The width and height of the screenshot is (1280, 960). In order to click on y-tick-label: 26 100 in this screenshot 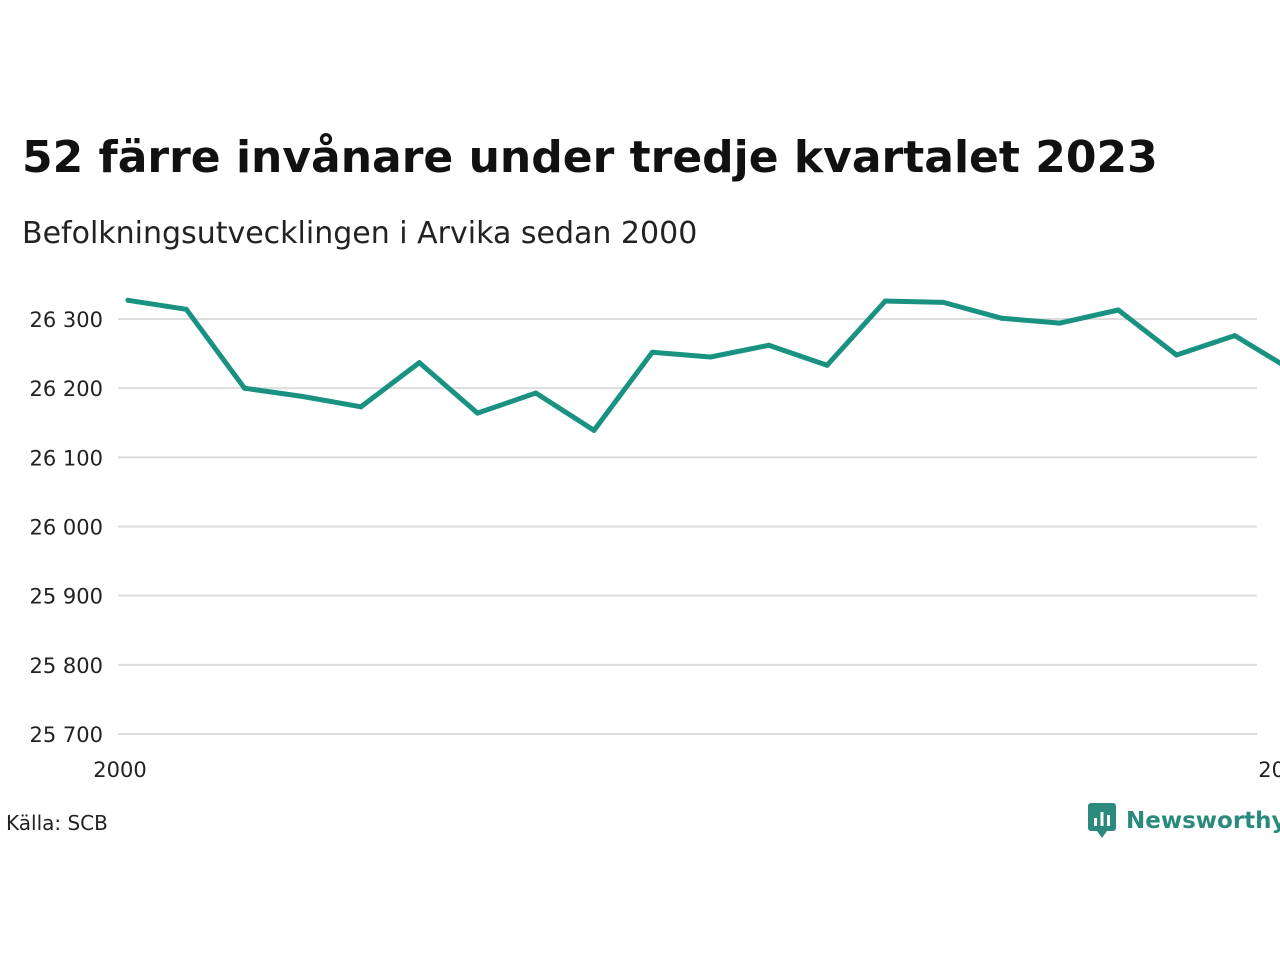, I will do `click(66, 458)`.